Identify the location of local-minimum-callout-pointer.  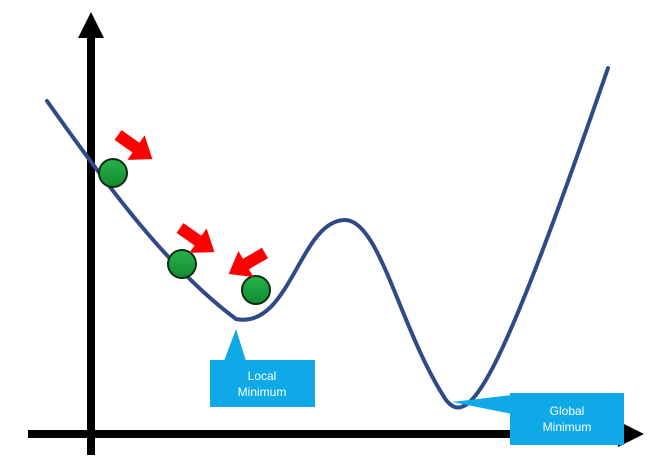
(235, 345).